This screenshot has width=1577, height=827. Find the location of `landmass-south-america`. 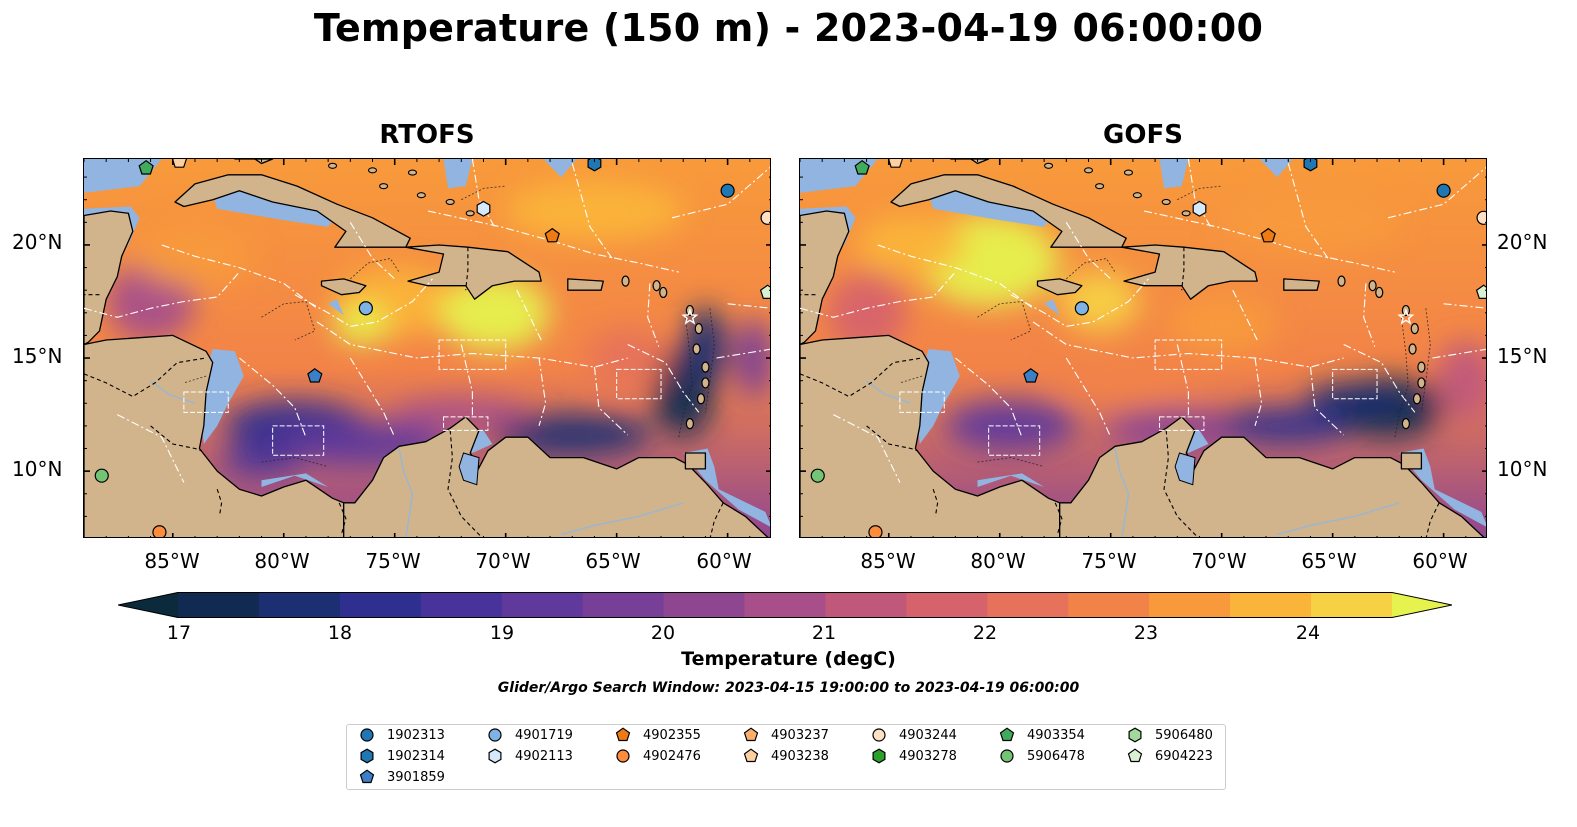

landmass-south-america is located at coordinates (1272, 476).